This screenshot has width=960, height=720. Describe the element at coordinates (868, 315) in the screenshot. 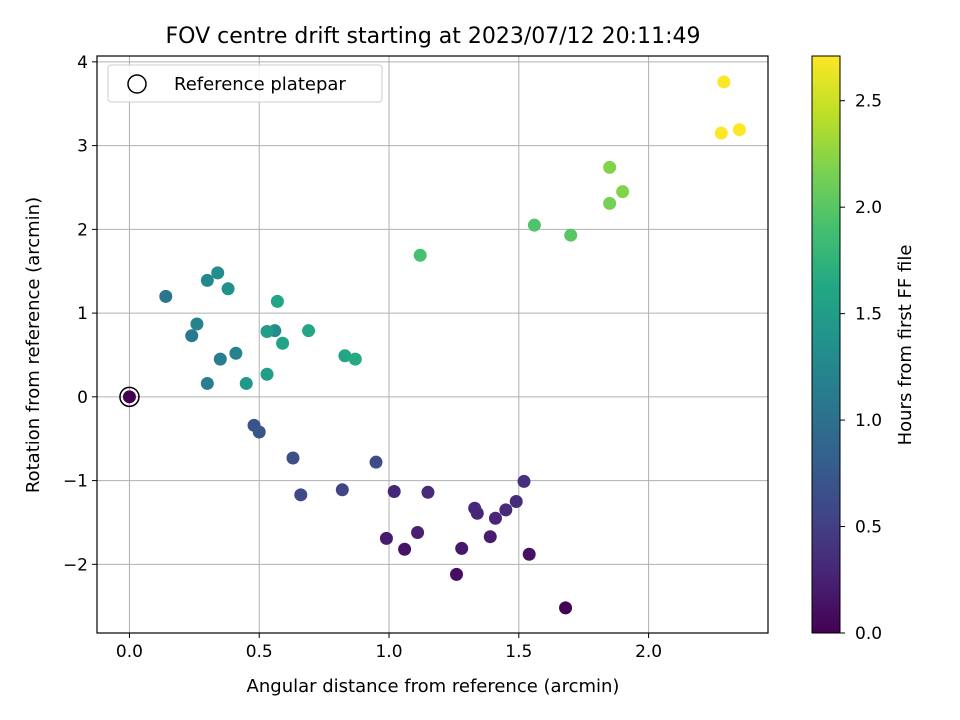

I see `colorbar-tick-label: 1.5` at that location.